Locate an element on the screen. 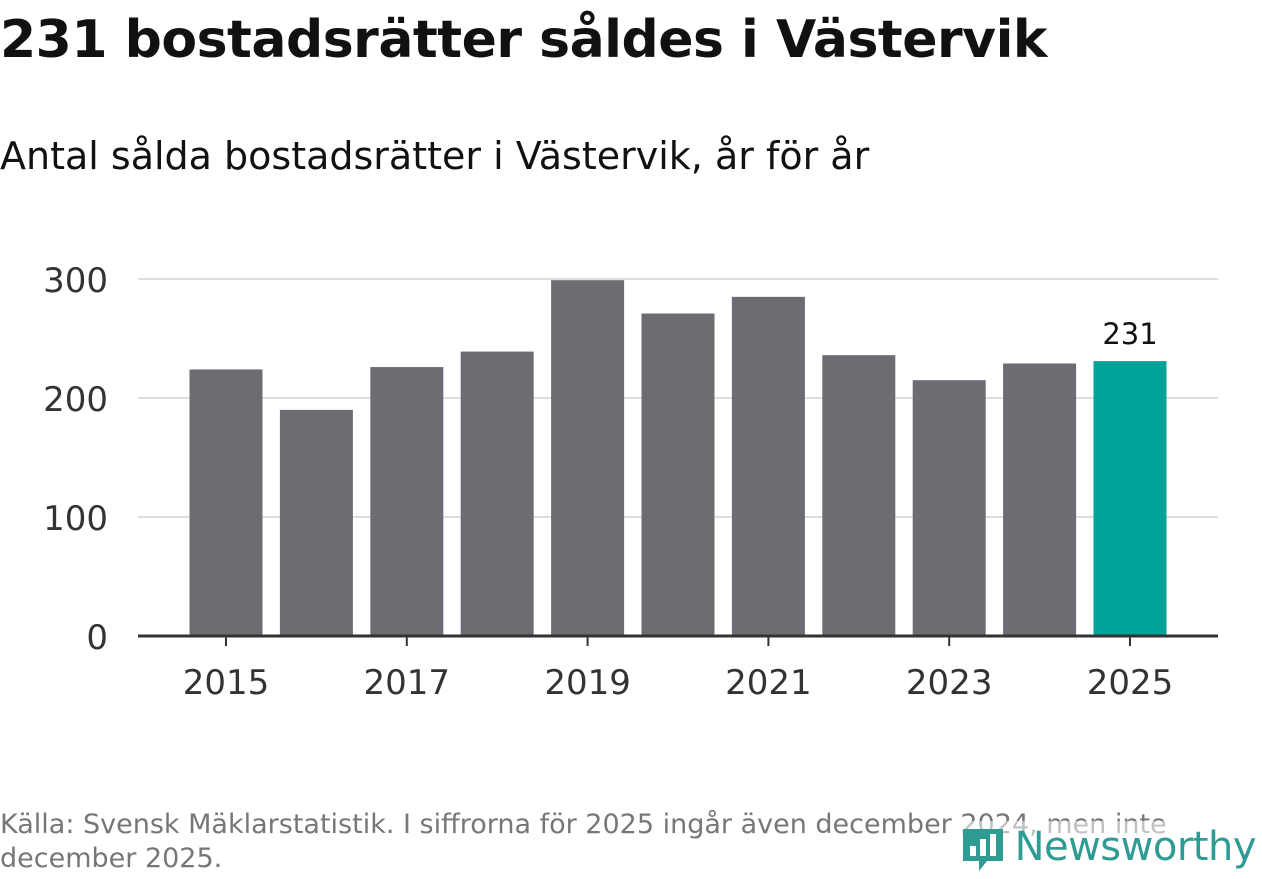  bar-chart-bubble-icon is located at coordinates (982, 850).